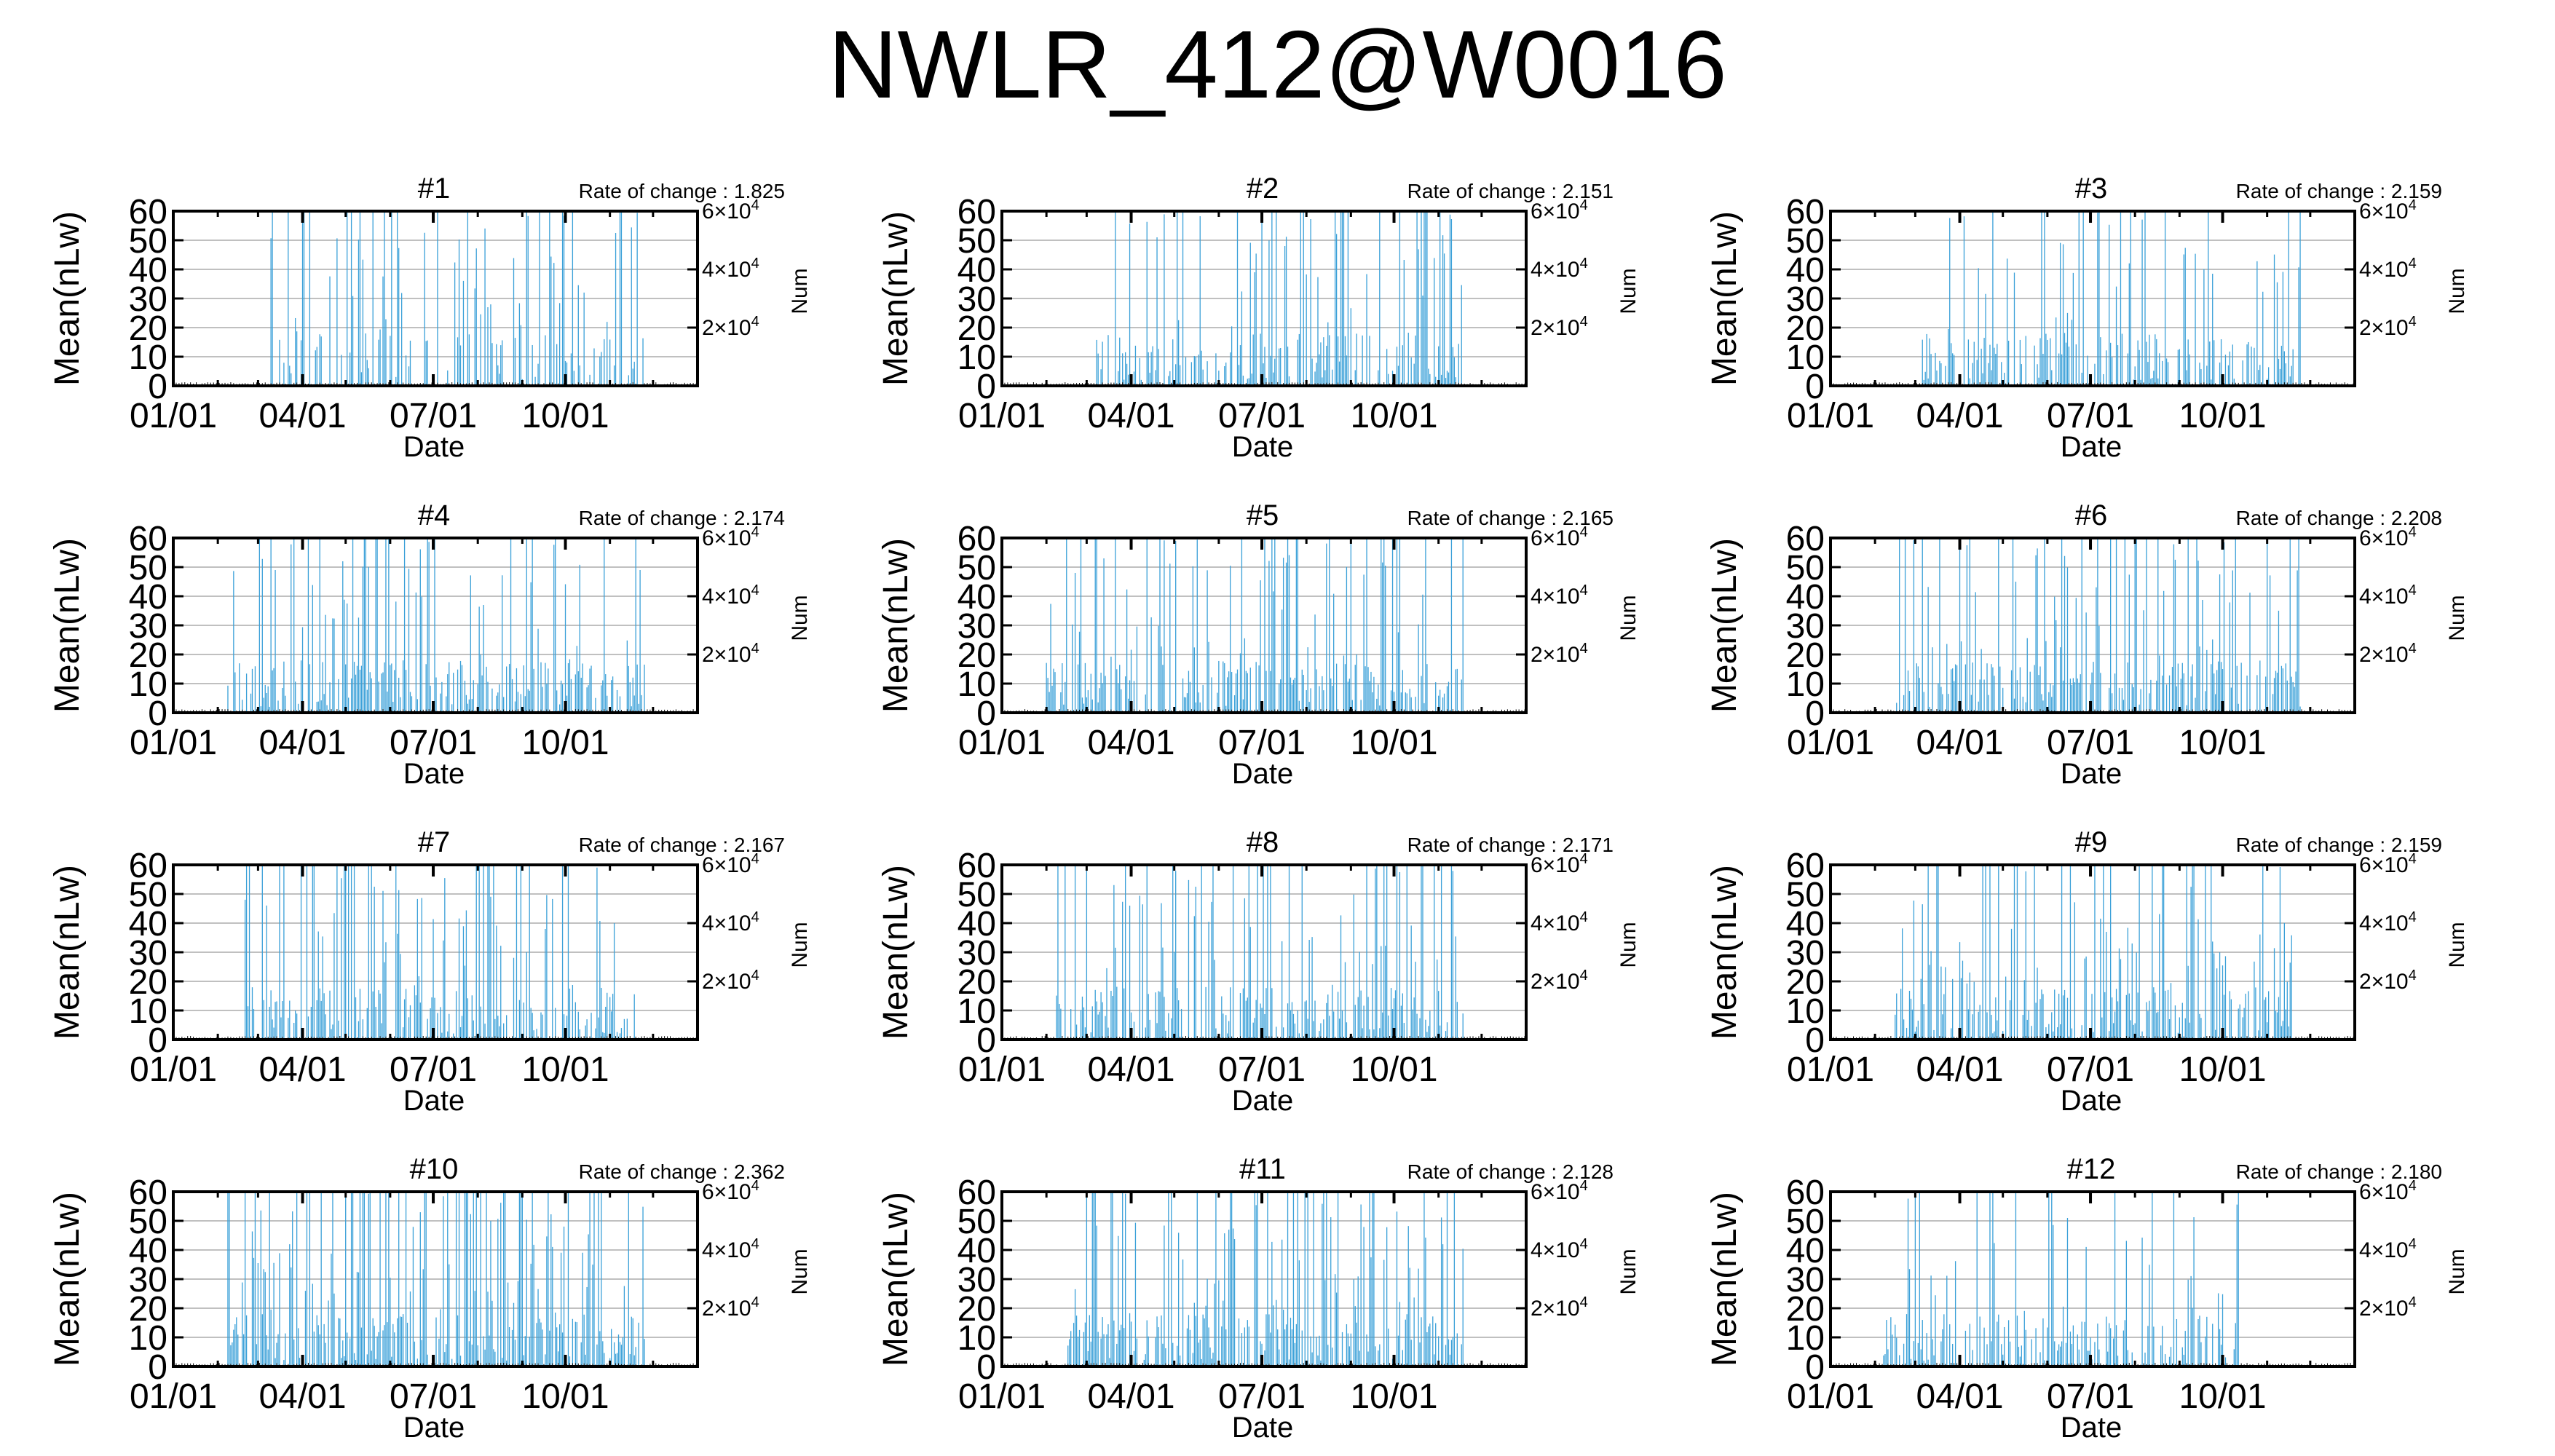  What do you see at coordinates (2091, 515) in the screenshot?
I see `panel-title: #6` at bounding box center [2091, 515].